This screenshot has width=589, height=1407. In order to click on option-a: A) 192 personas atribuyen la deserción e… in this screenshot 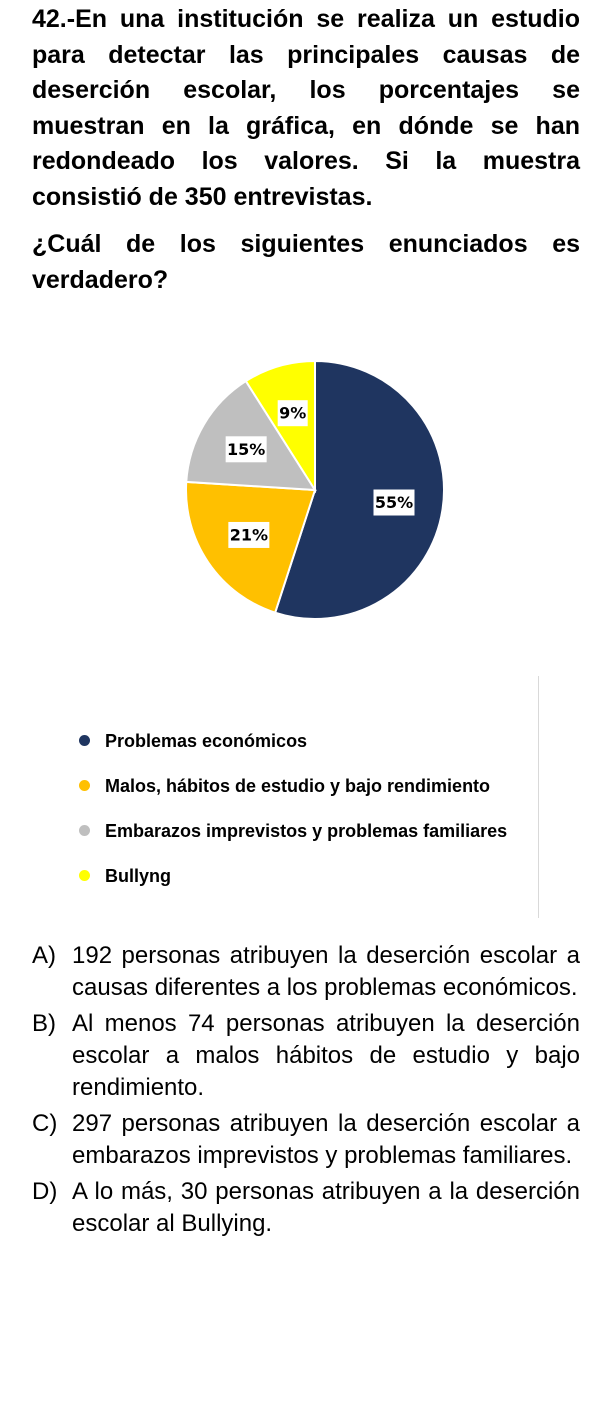, I will do `click(306, 972)`.